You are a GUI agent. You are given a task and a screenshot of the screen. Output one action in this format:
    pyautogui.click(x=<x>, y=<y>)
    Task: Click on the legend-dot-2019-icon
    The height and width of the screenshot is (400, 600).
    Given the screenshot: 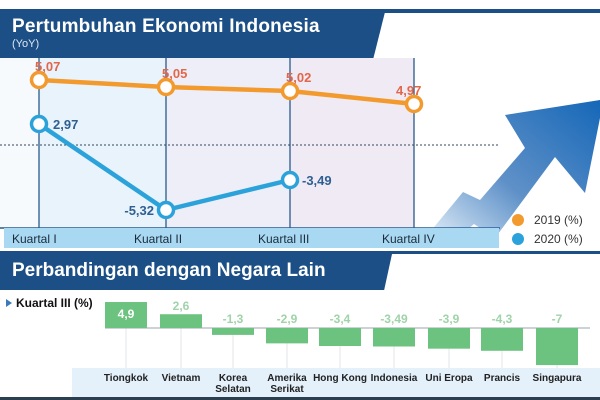 What is the action you would take?
    pyautogui.click(x=518, y=220)
    